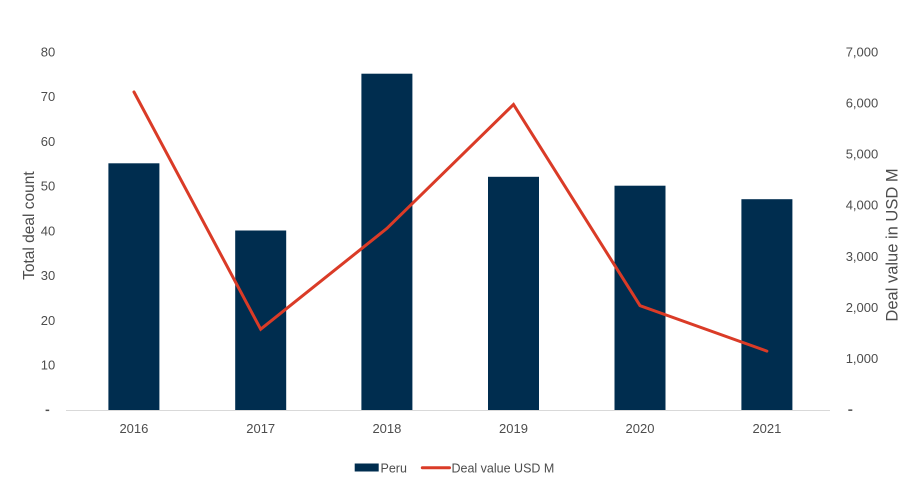  I want to click on svg-text: 60, so click(48, 141).